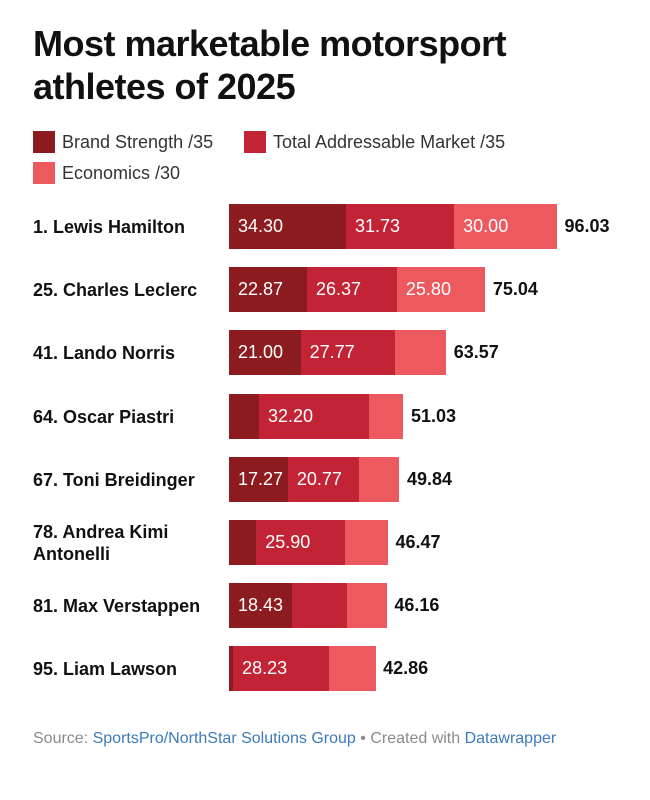 The height and width of the screenshot is (800, 650). What do you see at coordinates (332, 352) in the screenshot?
I see `data-label-total-addressable-market-35-41-lando-norris: 27.77` at bounding box center [332, 352].